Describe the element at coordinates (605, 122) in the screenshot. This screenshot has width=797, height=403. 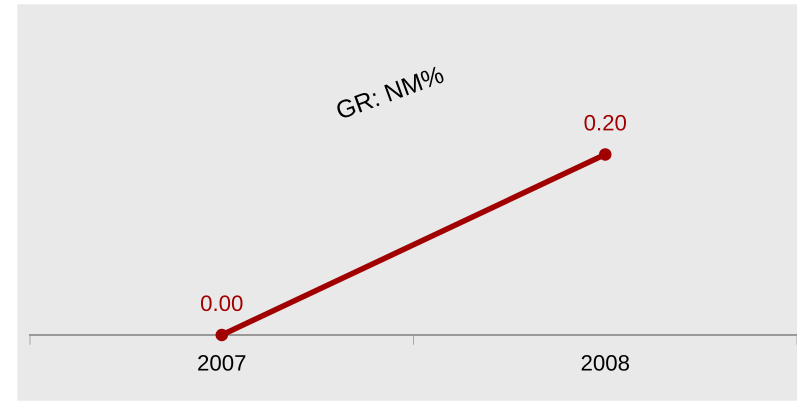
I see `data-label: 0.20` at that location.